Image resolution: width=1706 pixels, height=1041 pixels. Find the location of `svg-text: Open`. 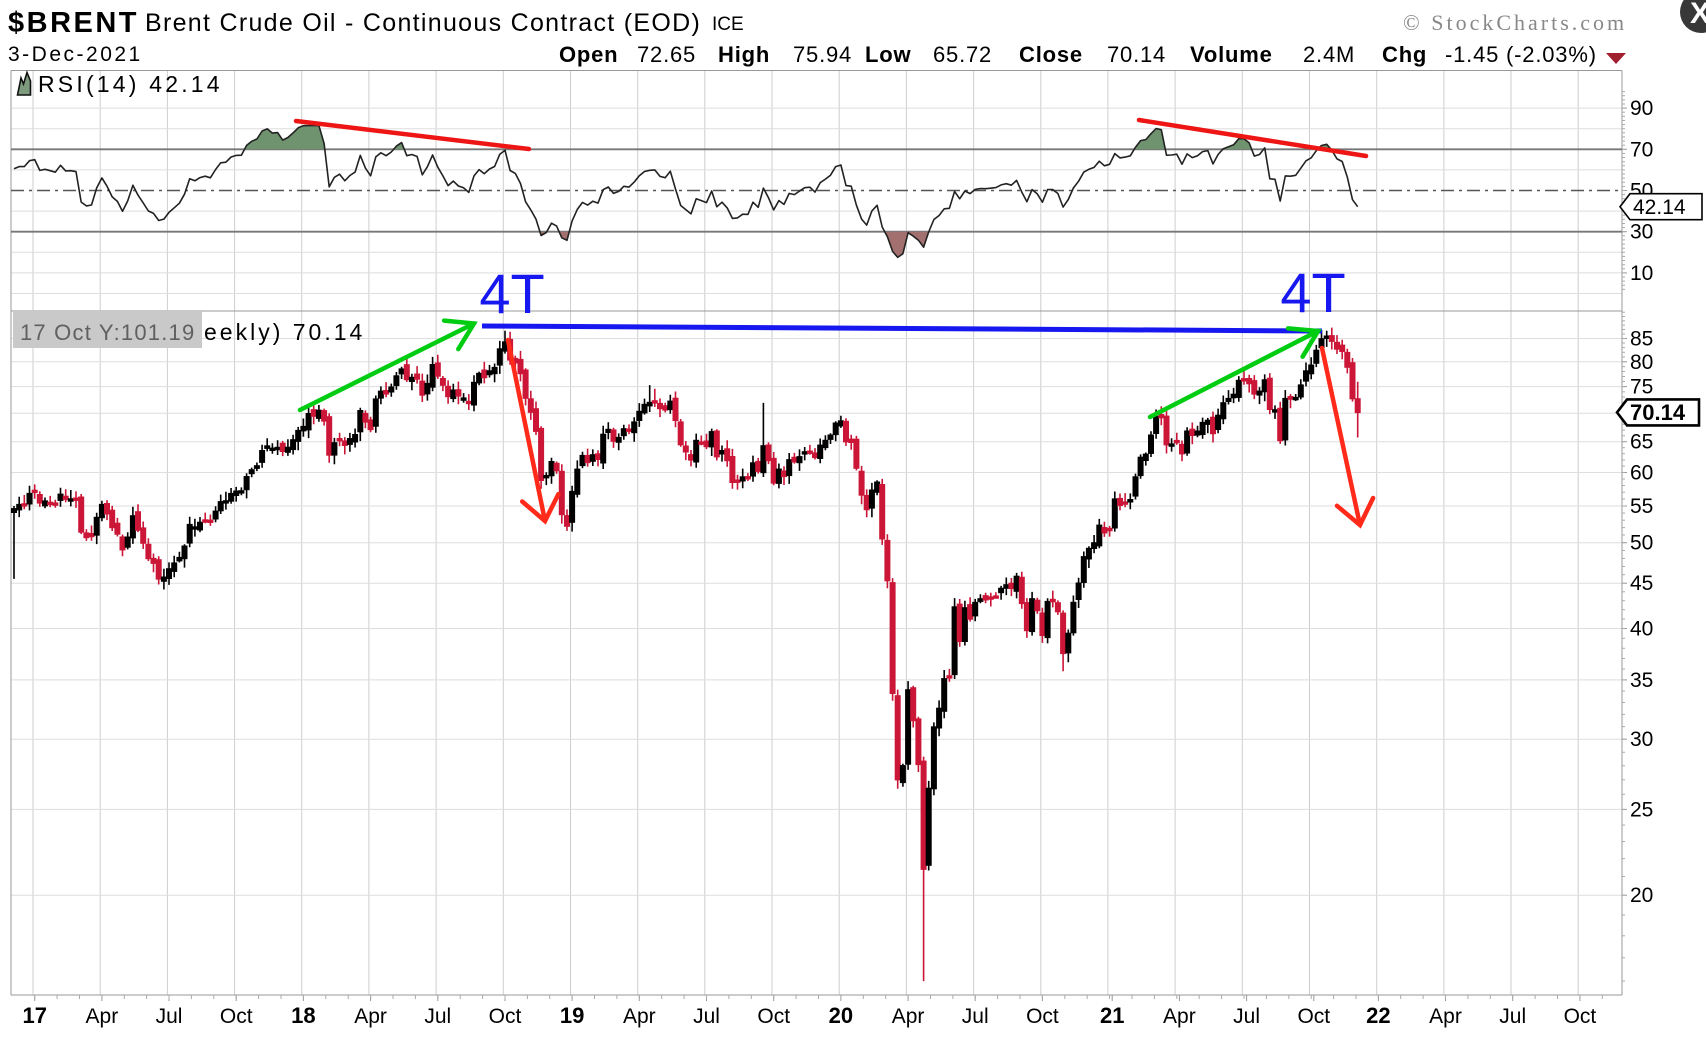

svg-text: Open is located at coordinates (588, 54).